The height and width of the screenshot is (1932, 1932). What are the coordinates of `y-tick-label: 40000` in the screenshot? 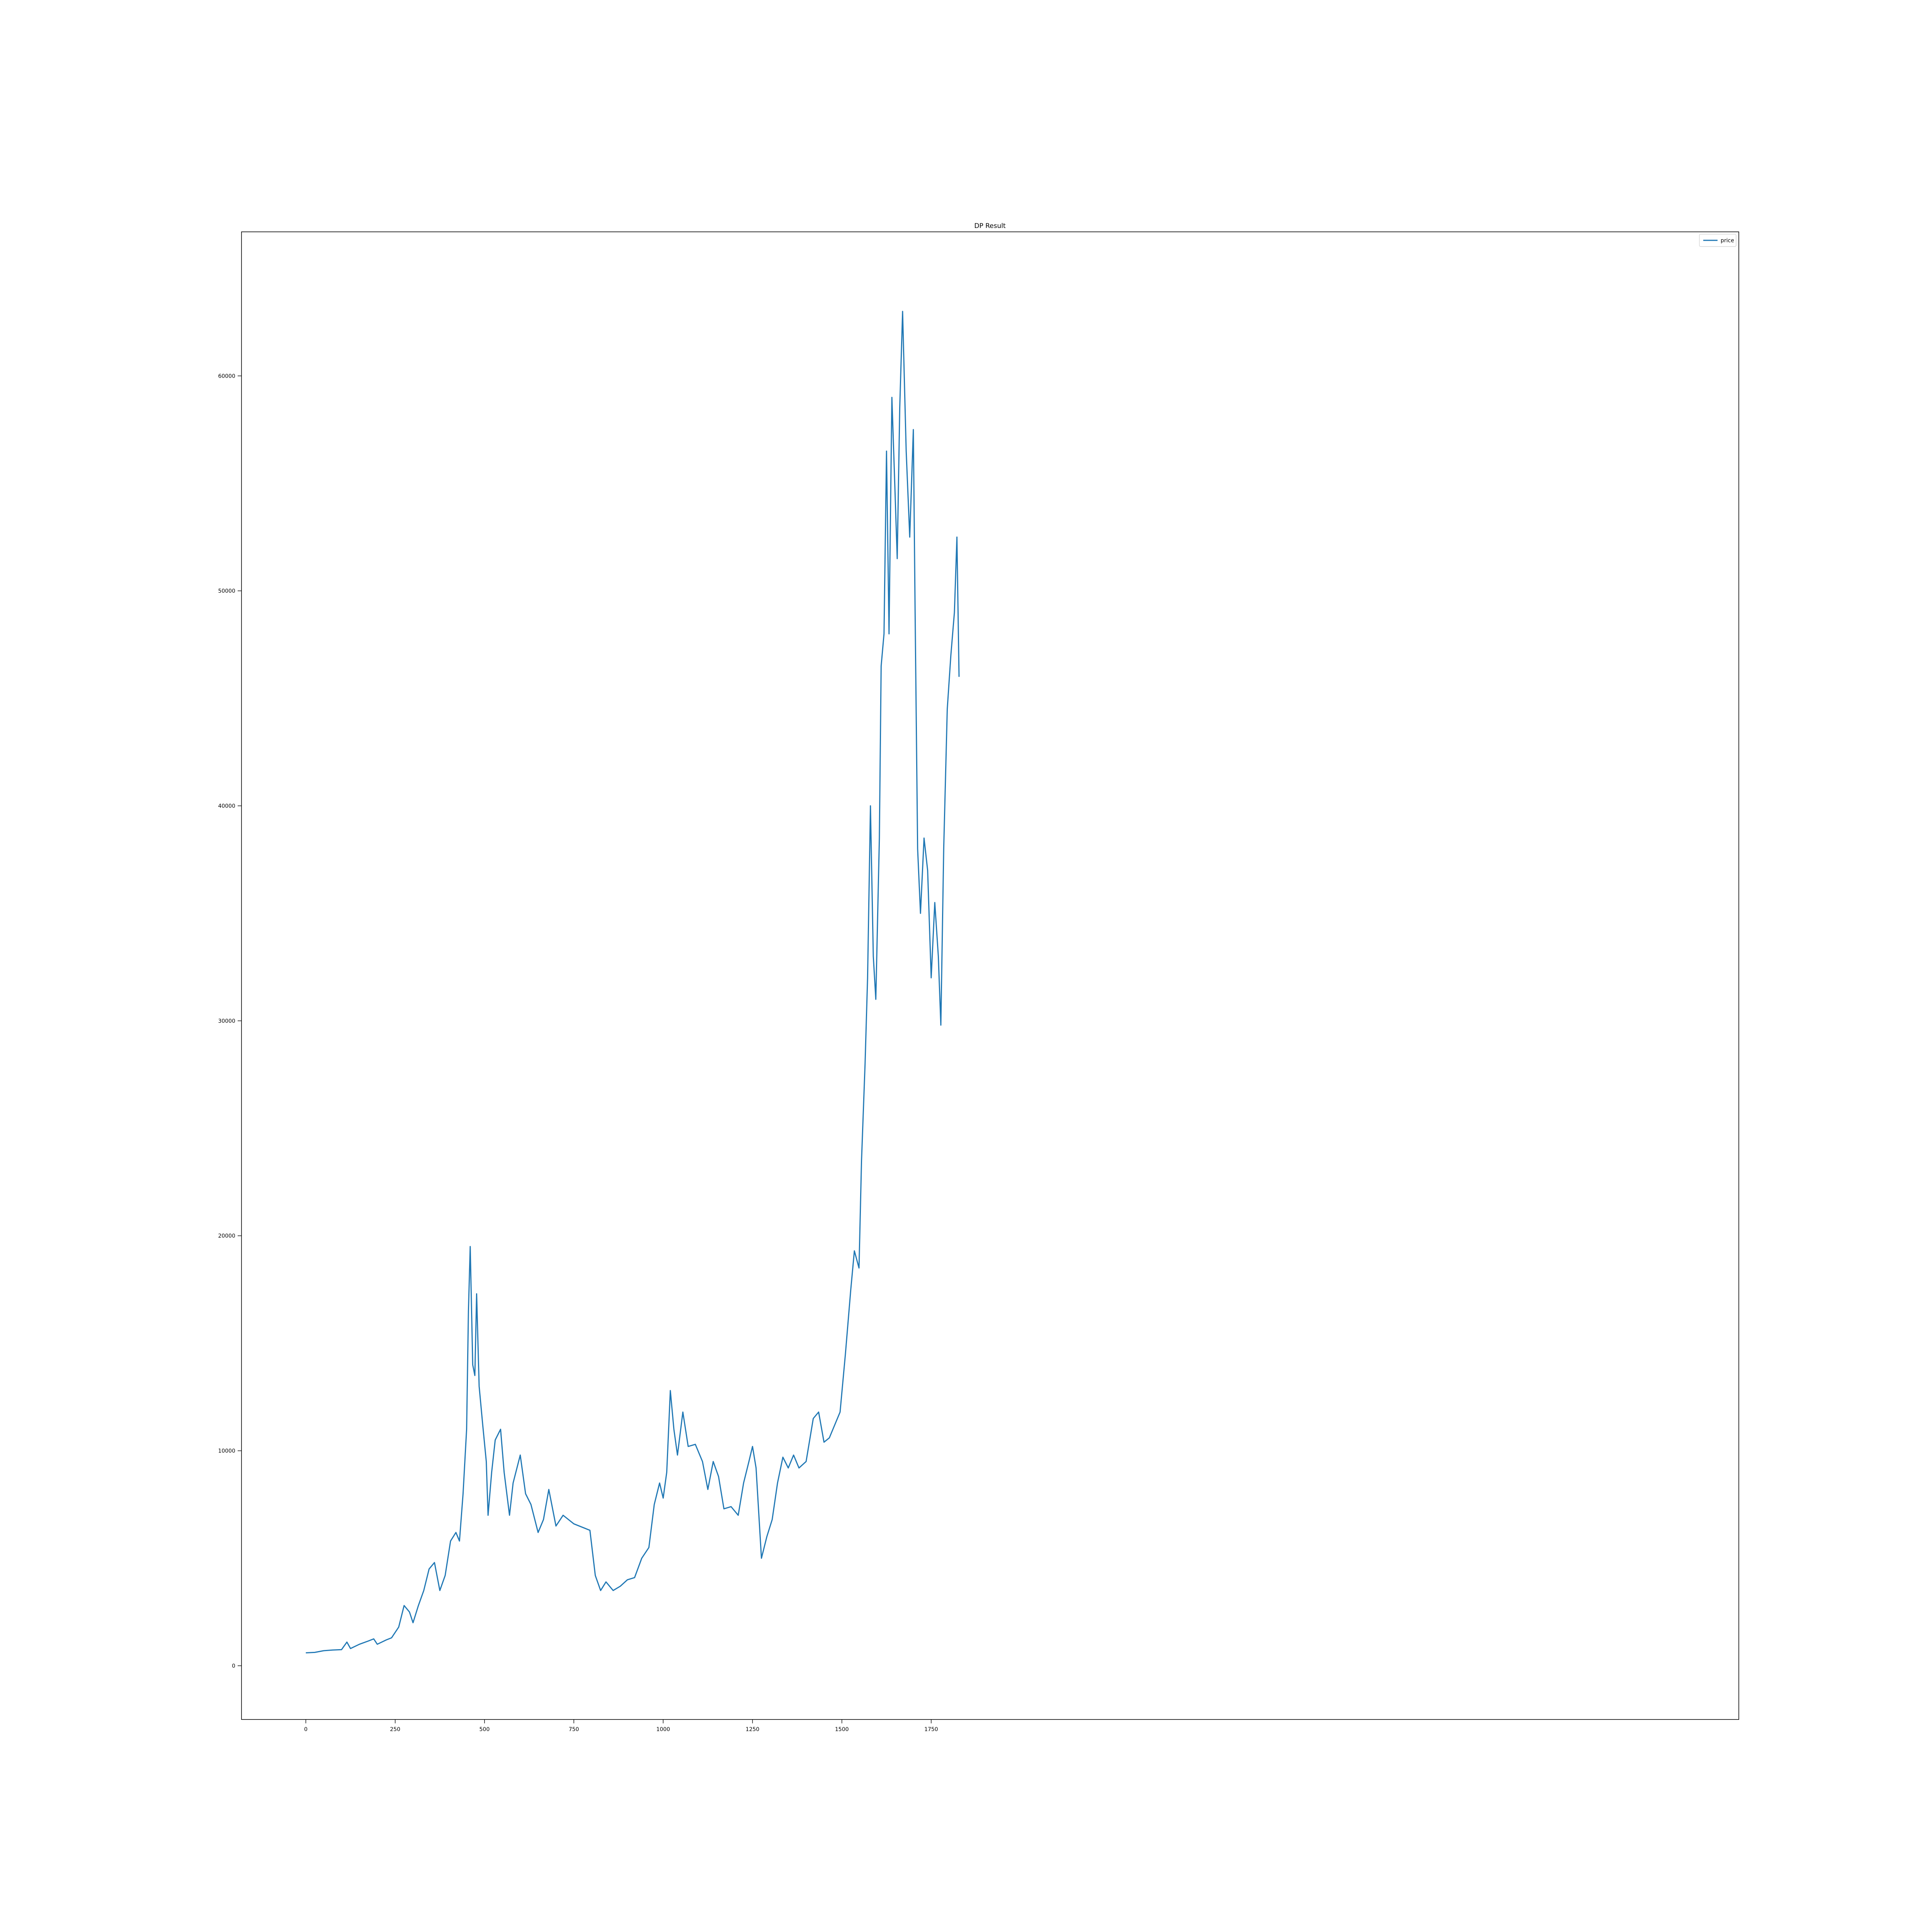 It's located at (227, 806).